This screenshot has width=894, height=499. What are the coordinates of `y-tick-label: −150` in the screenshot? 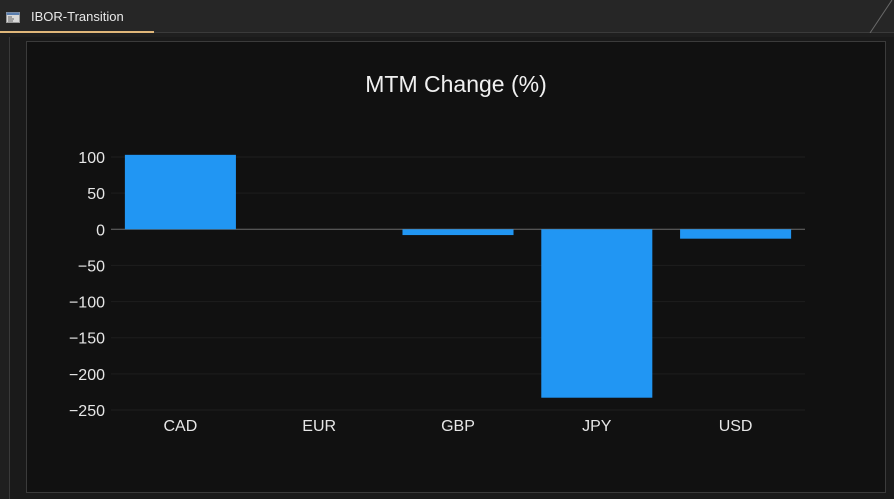 It's located at (87, 339).